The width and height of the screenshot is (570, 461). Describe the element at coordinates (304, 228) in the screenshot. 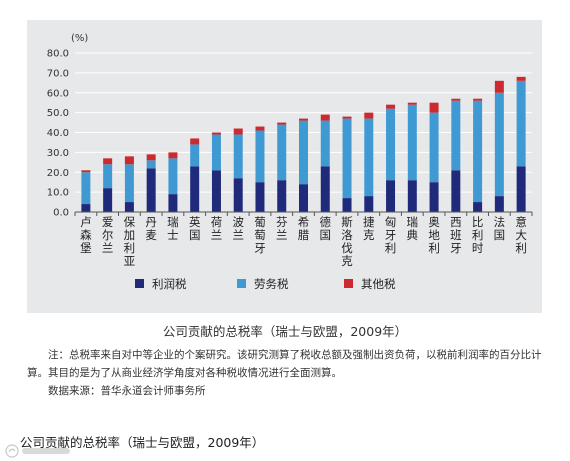

I see `category-label: 希腊` at that location.